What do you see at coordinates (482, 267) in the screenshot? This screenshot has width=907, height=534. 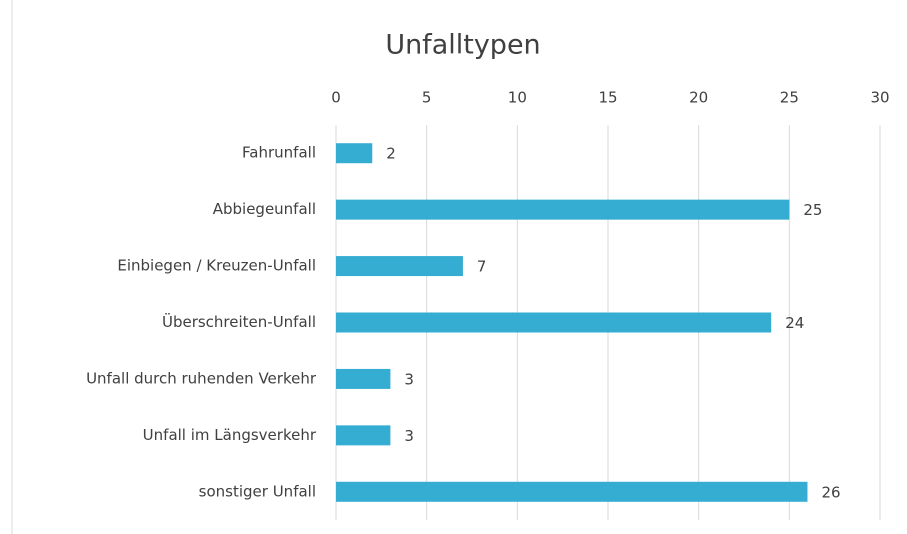 I see `data-label: 7` at bounding box center [482, 267].